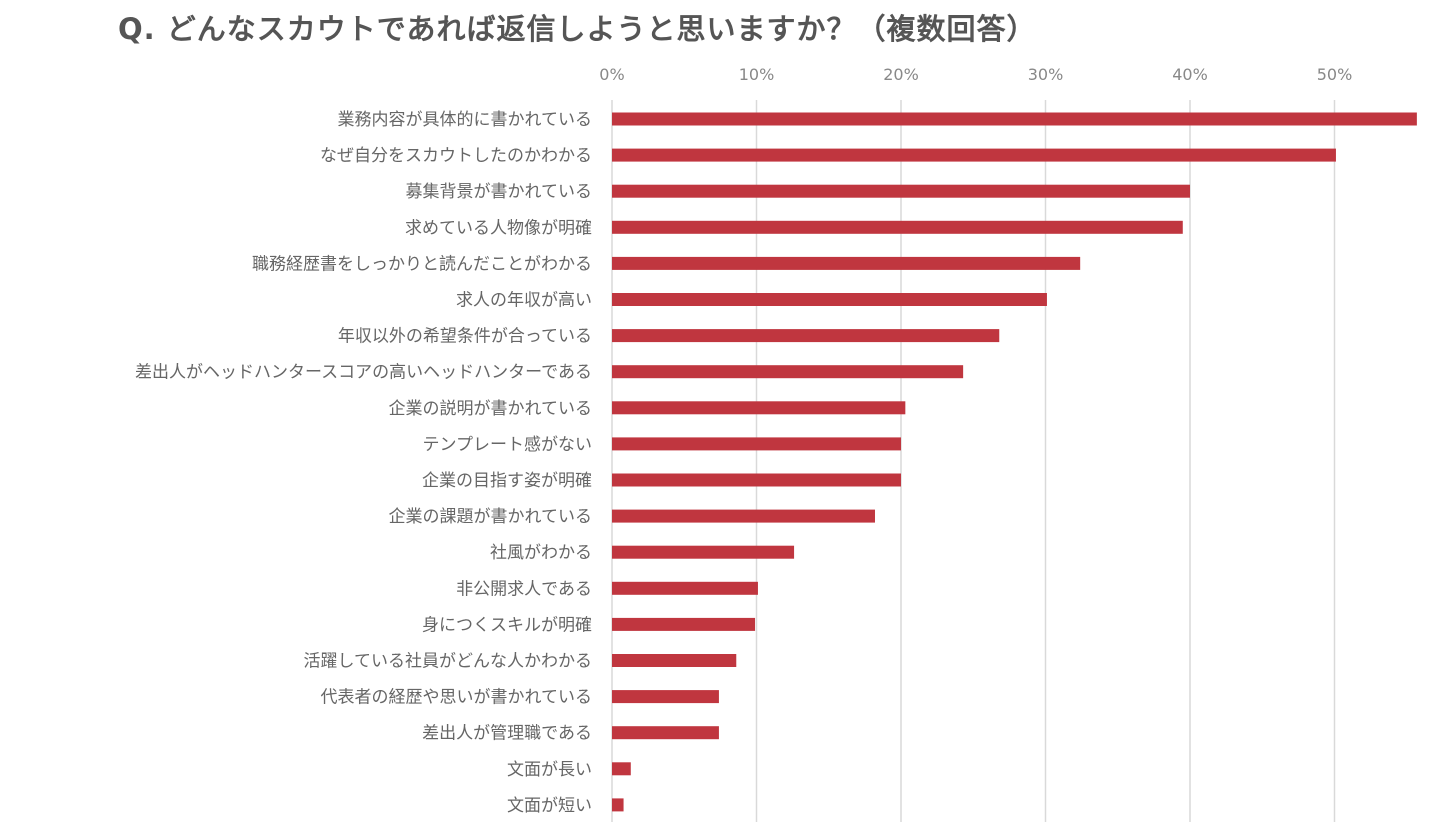 The height and width of the screenshot is (833, 1440). What do you see at coordinates (465, 120) in the screenshot?
I see `category-label: 業務内容が具体的に書かれている` at bounding box center [465, 120].